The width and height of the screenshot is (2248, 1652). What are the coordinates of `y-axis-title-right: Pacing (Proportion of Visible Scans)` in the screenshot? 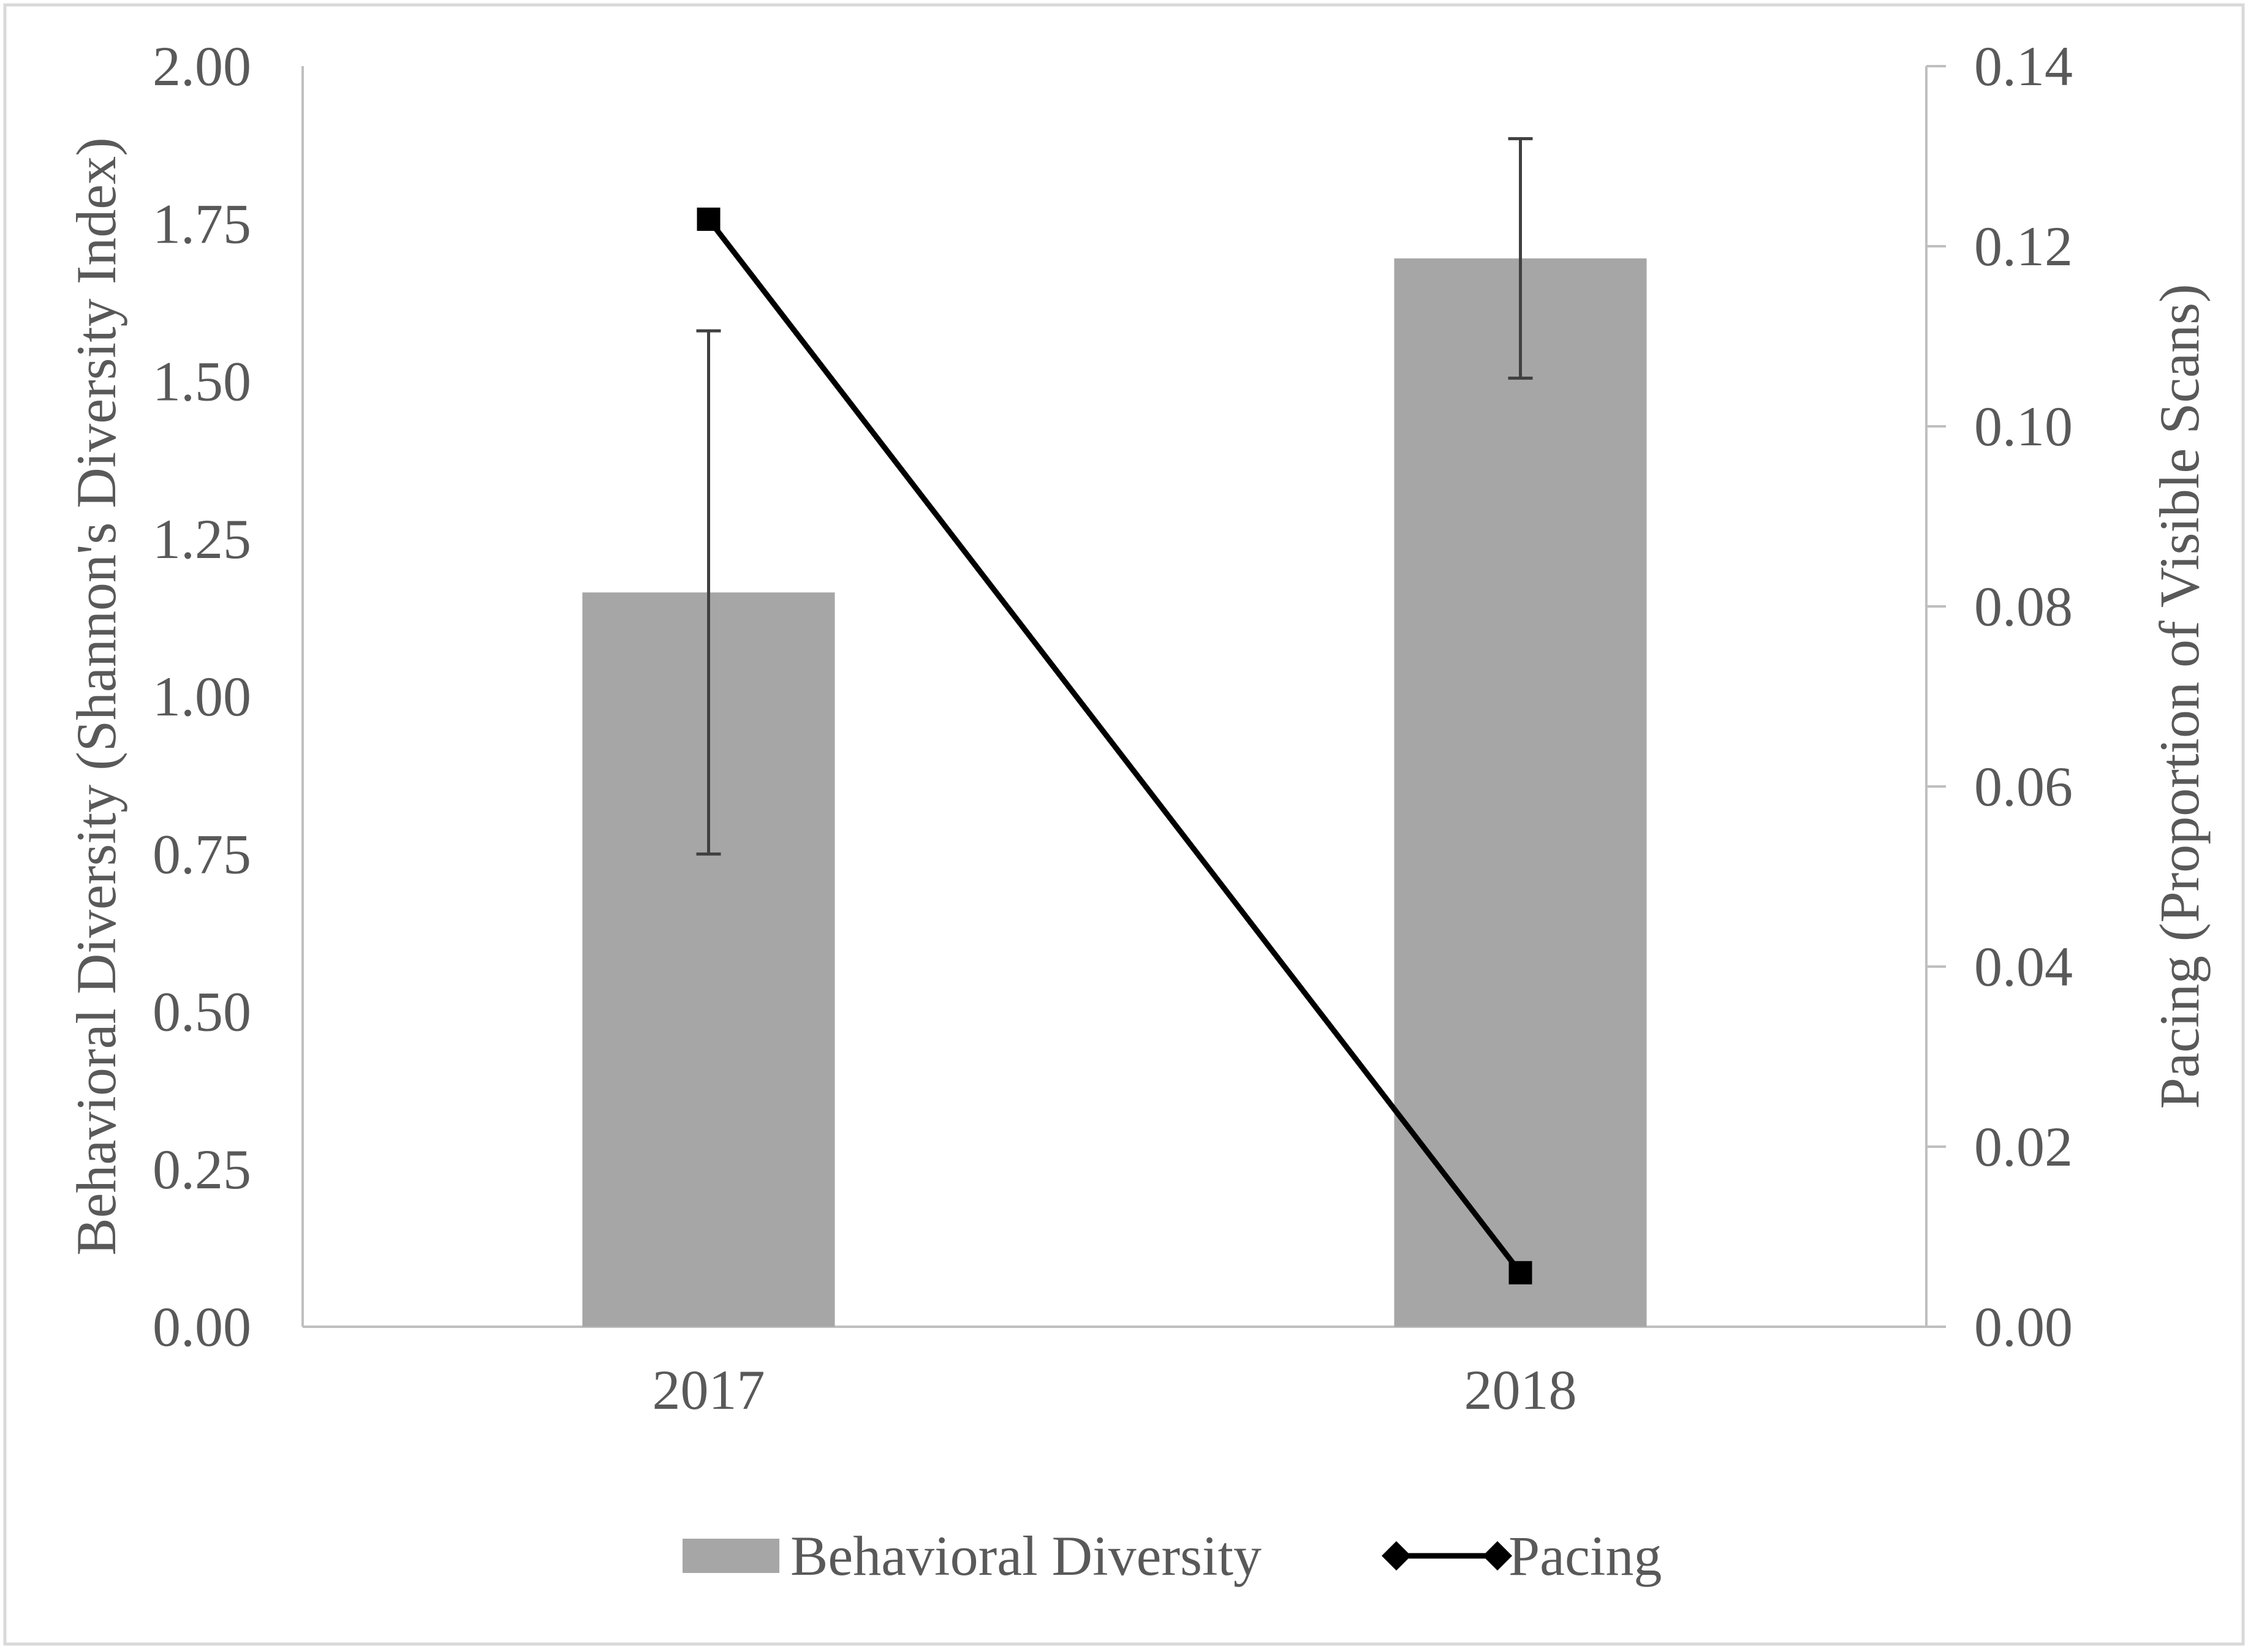 It's located at (2179, 696).